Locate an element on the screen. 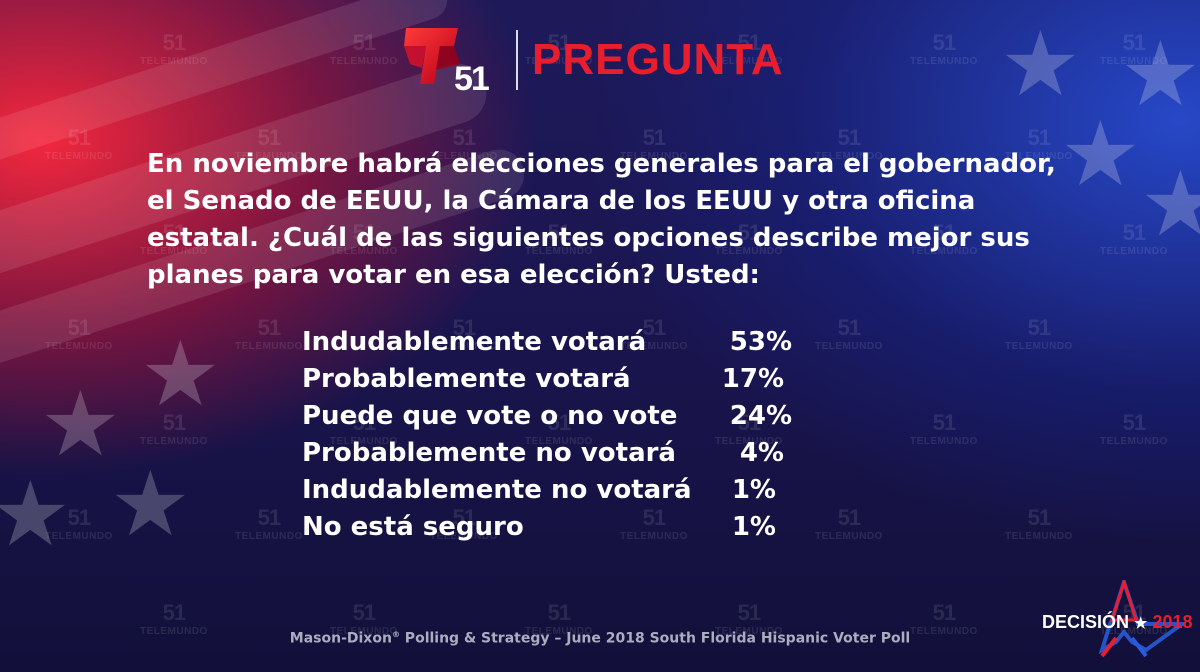 The height and width of the screenshot is (672, 1200). header-divider is located at coordinates (517, 60).